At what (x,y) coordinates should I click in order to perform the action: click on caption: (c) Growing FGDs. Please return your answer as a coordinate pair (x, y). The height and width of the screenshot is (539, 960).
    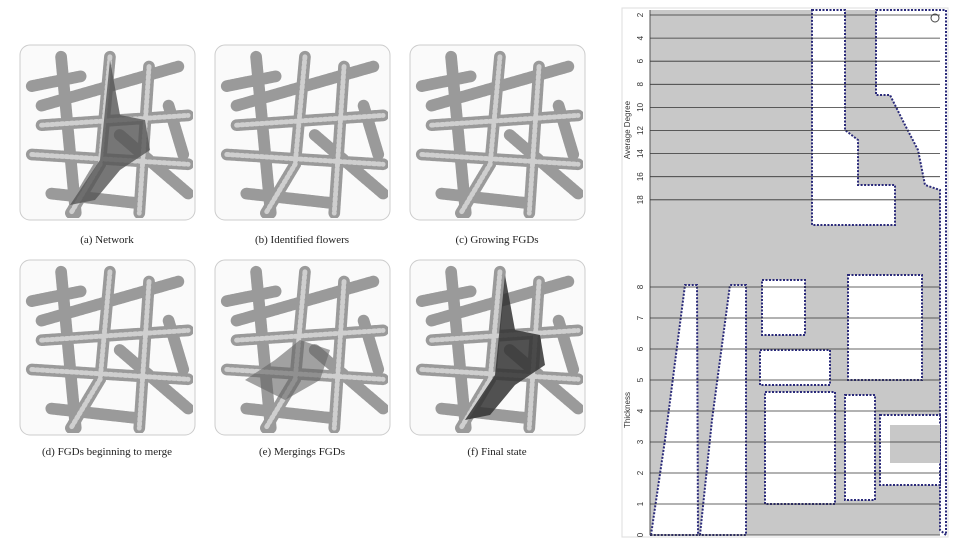
    Looking at the image, I should click on (496, 240).